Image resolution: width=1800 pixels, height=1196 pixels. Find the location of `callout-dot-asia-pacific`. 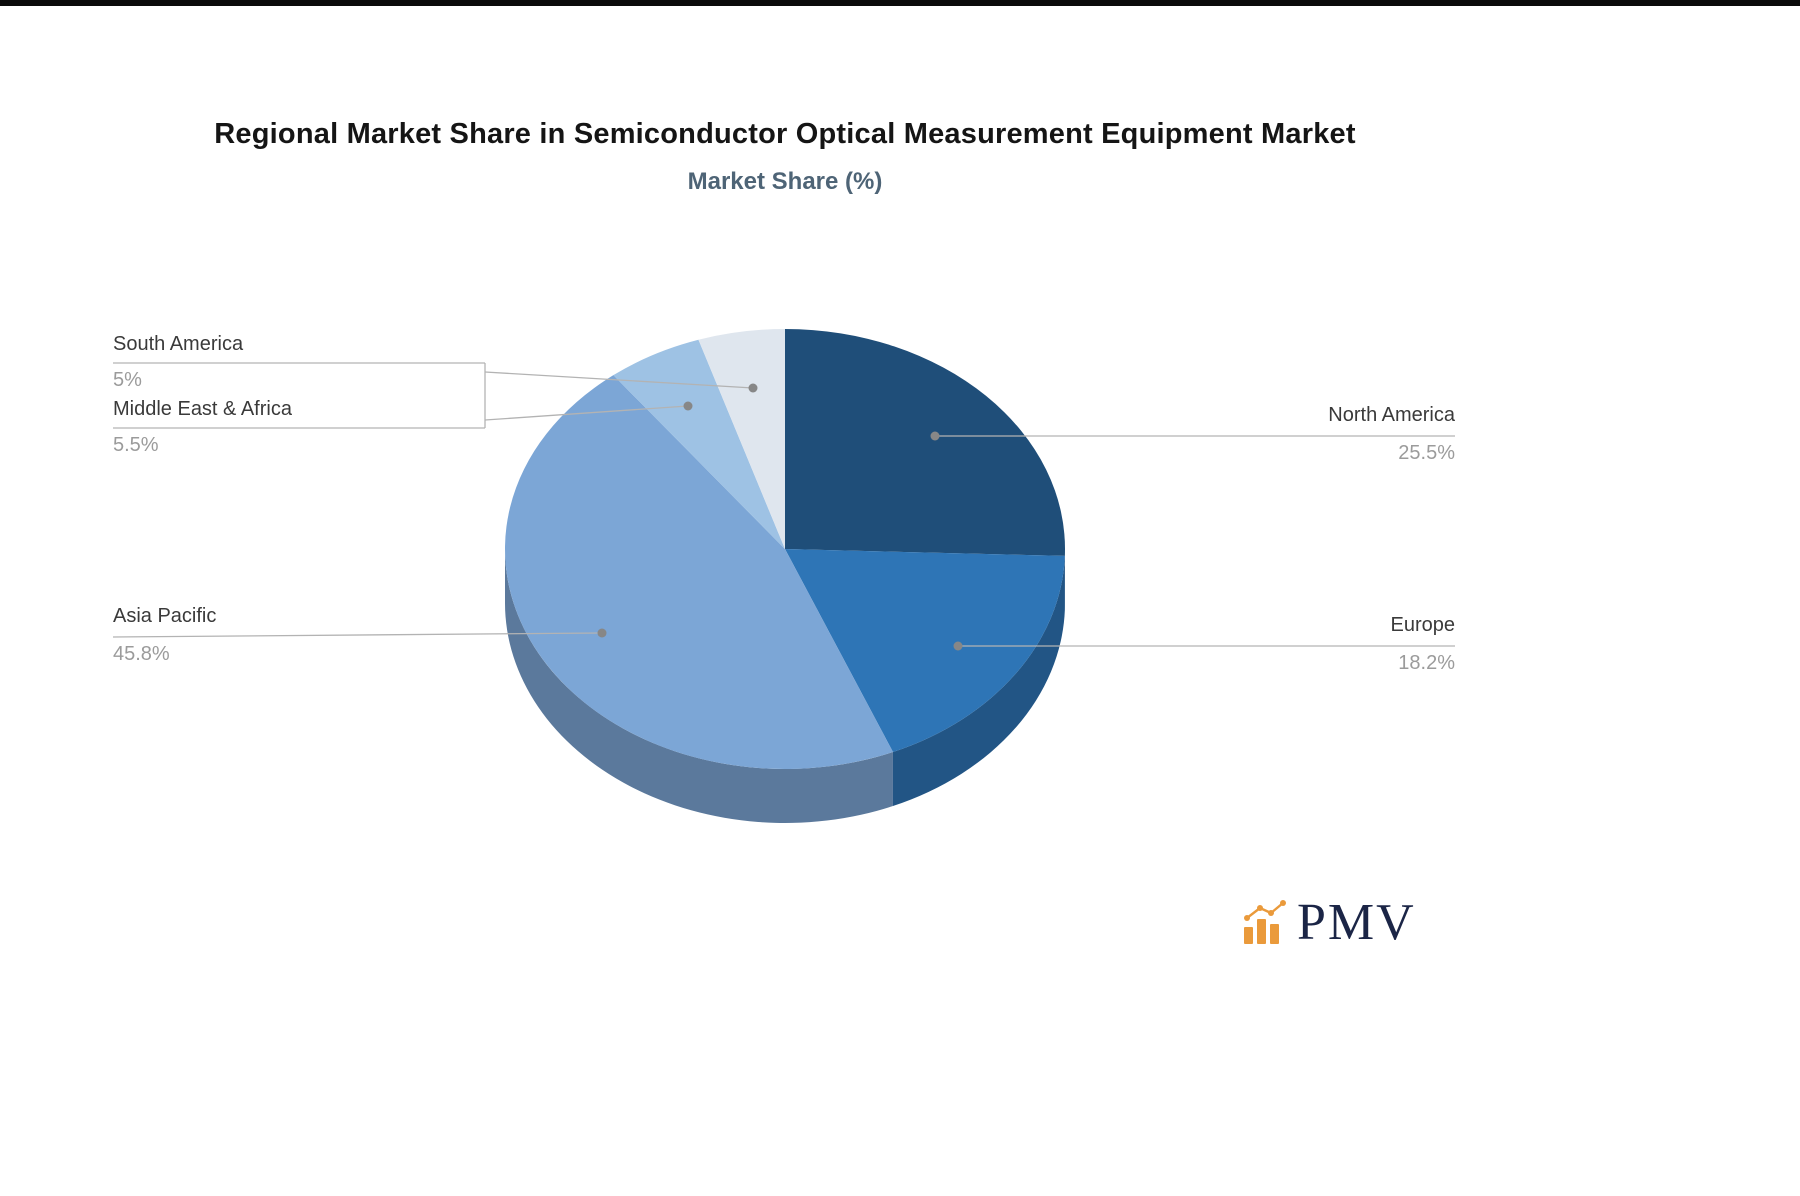

callout-dot-asia-pacific is located at coordinates (602, 633).